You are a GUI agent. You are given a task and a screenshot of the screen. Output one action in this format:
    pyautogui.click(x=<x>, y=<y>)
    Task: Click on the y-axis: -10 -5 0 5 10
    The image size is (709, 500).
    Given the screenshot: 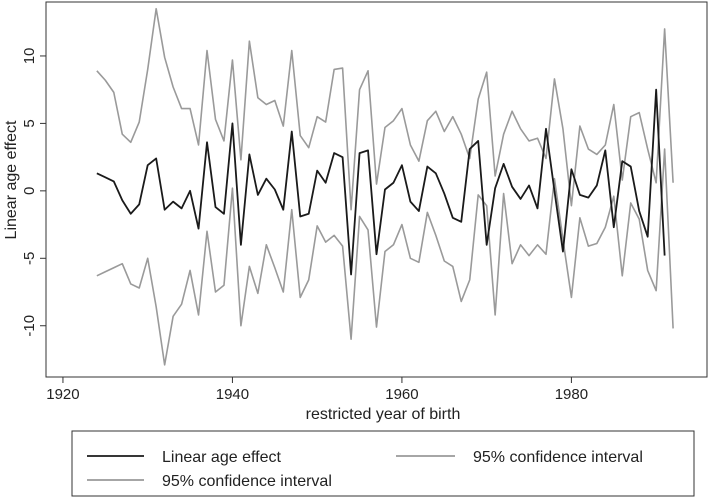 What is the action you would take?
    pyautogui.click(x=33, y=192)
    